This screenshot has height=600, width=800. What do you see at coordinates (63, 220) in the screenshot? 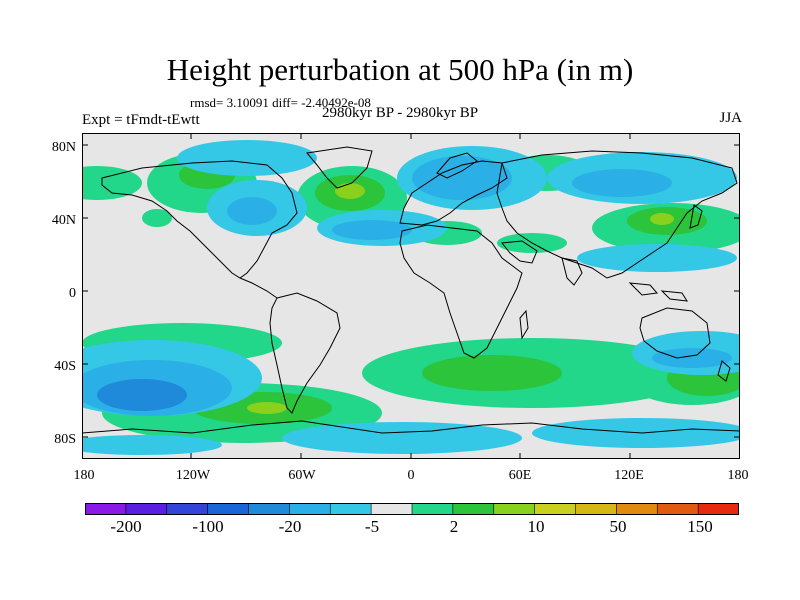
I see `lat-label-40n: 40N` at bounding box center [63, 220].